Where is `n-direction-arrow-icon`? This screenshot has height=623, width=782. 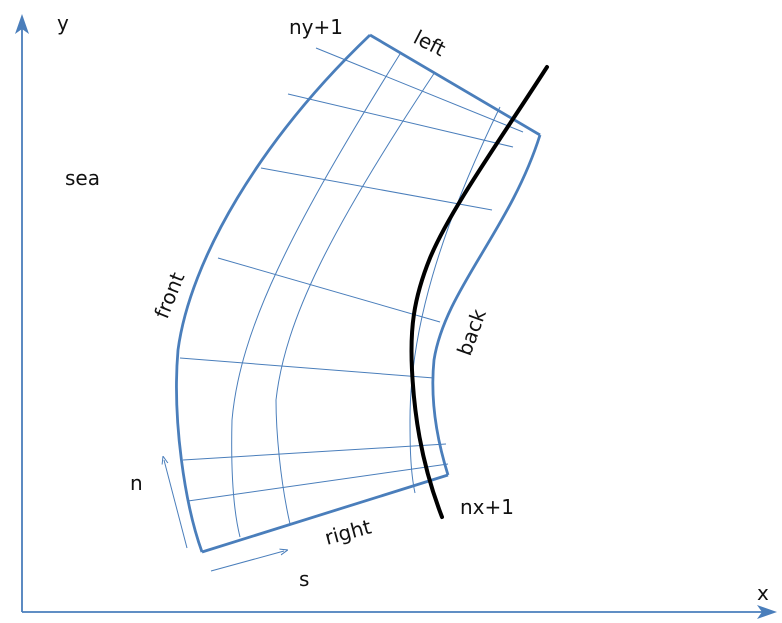
n-direction-arrow-icon is located at coordinates (176, 504).